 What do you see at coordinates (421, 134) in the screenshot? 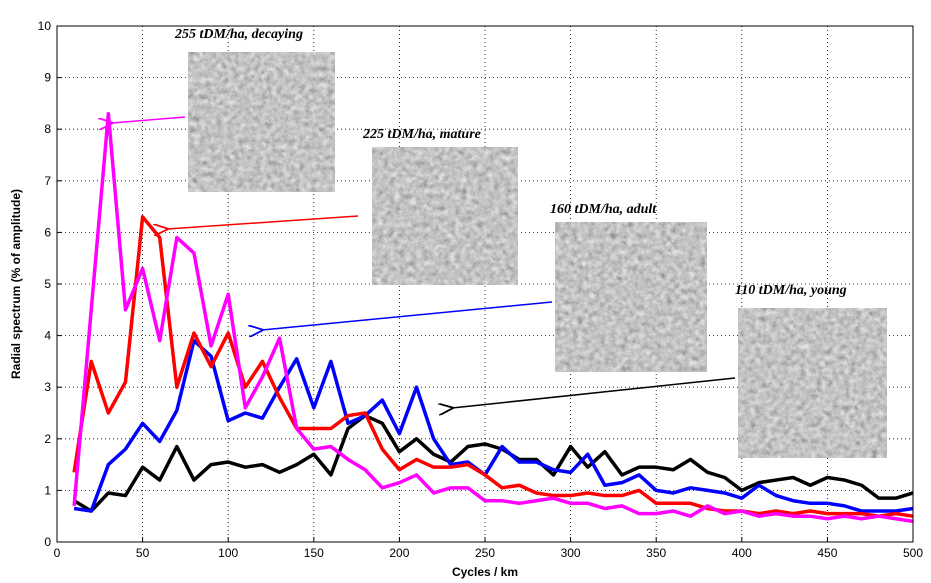
I see `annotation-label: 225 tDM/ha, mature` at bounding box center [421, 134].